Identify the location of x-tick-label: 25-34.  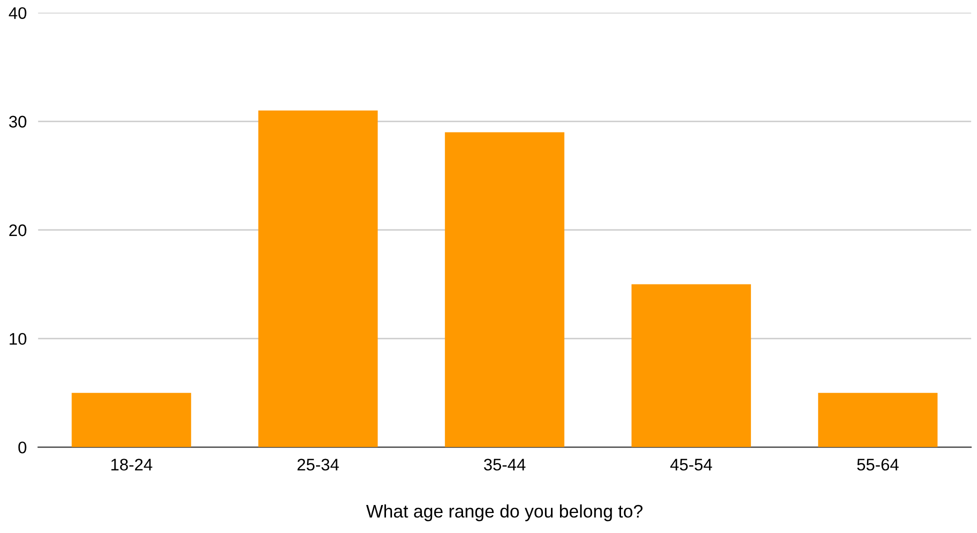
(318, 464).